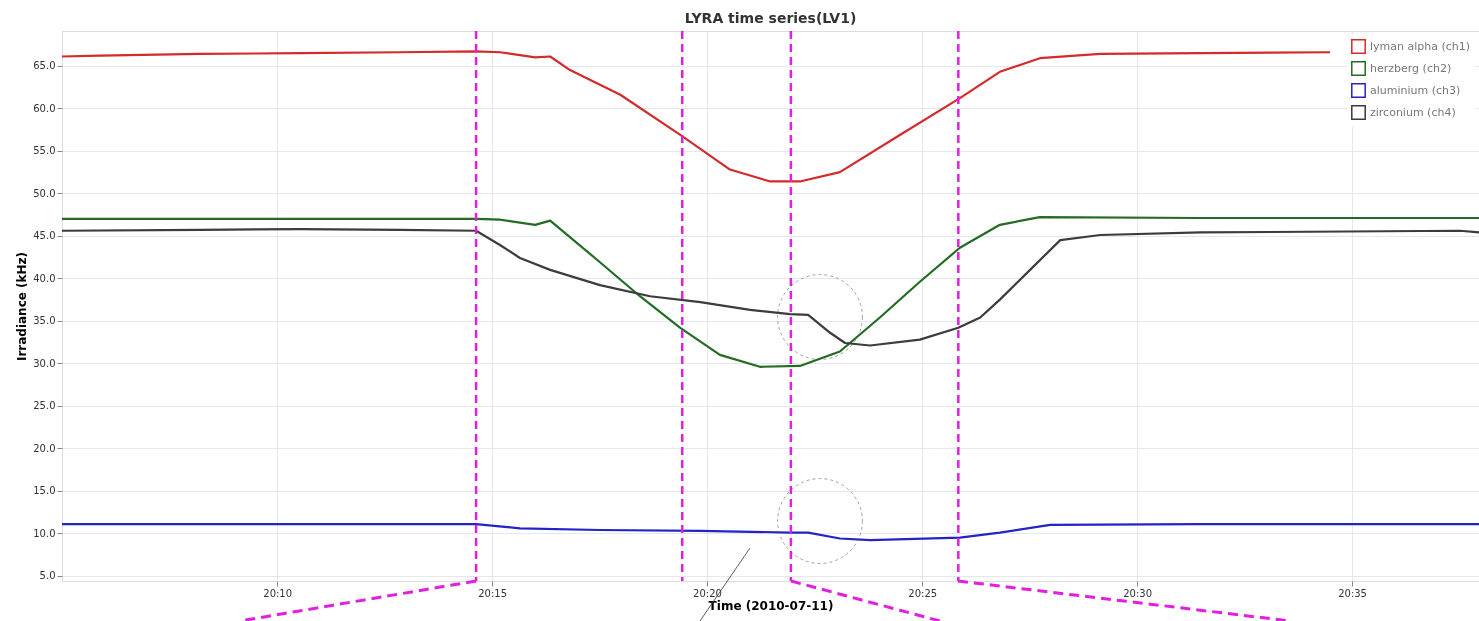 This screenshot has width=1479, height=621. Describe the element at coordinates (771, 605) in the screenshot. I see `x-axis-title: Time (2010-07-11)` at that location.